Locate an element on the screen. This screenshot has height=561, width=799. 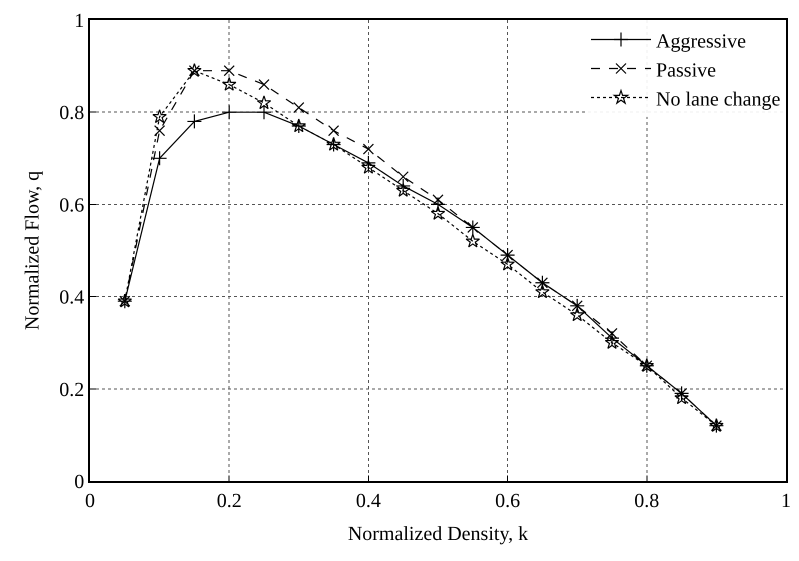
legend-label: Aggressive is located at coordinates (701, 41).